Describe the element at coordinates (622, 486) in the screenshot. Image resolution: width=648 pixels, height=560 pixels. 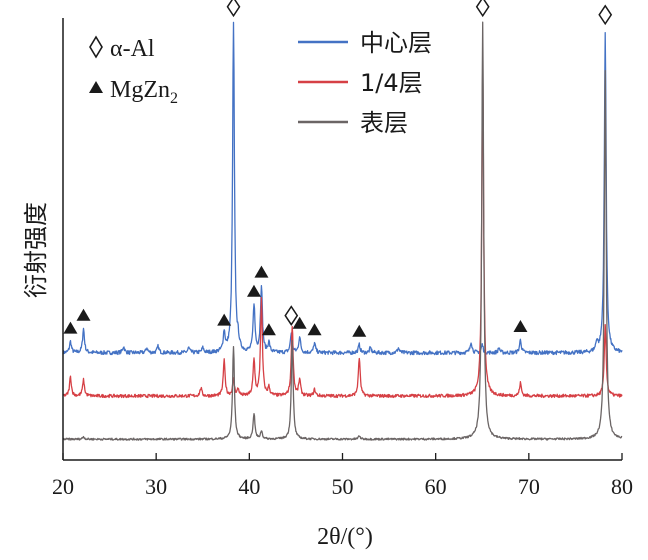
I see `x-tick-label: 80` at that location.